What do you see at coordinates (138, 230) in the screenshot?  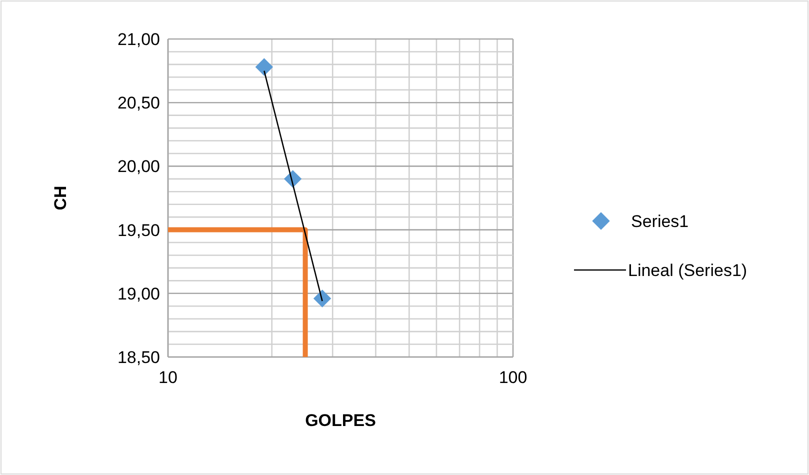 I see `y-tick-label: 19,50` at bounding box center [138, 230].